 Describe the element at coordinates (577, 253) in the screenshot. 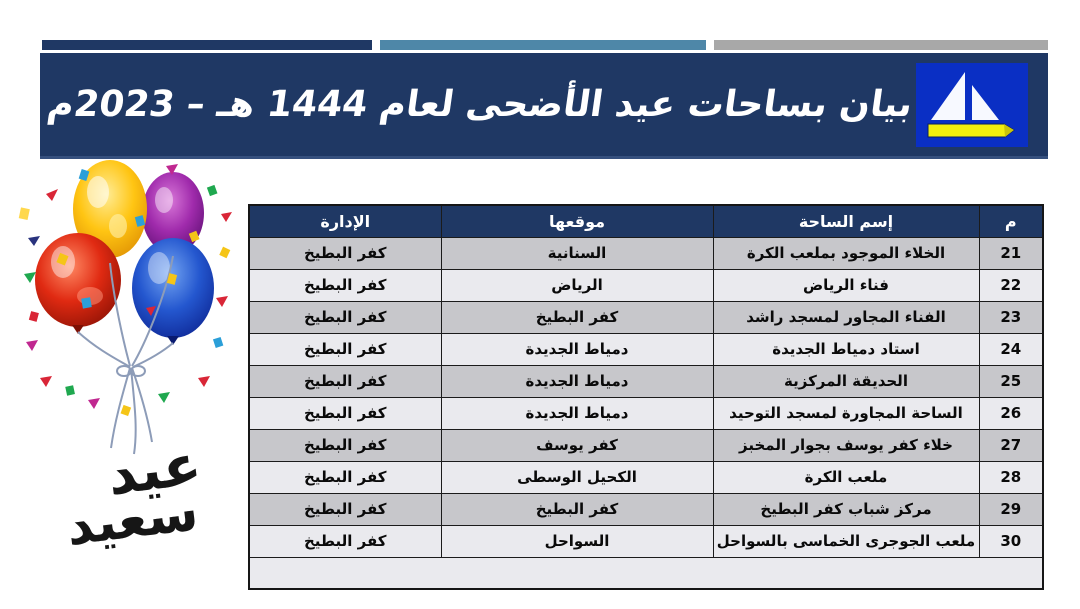

I see `cell-location: السنانية` at that location.